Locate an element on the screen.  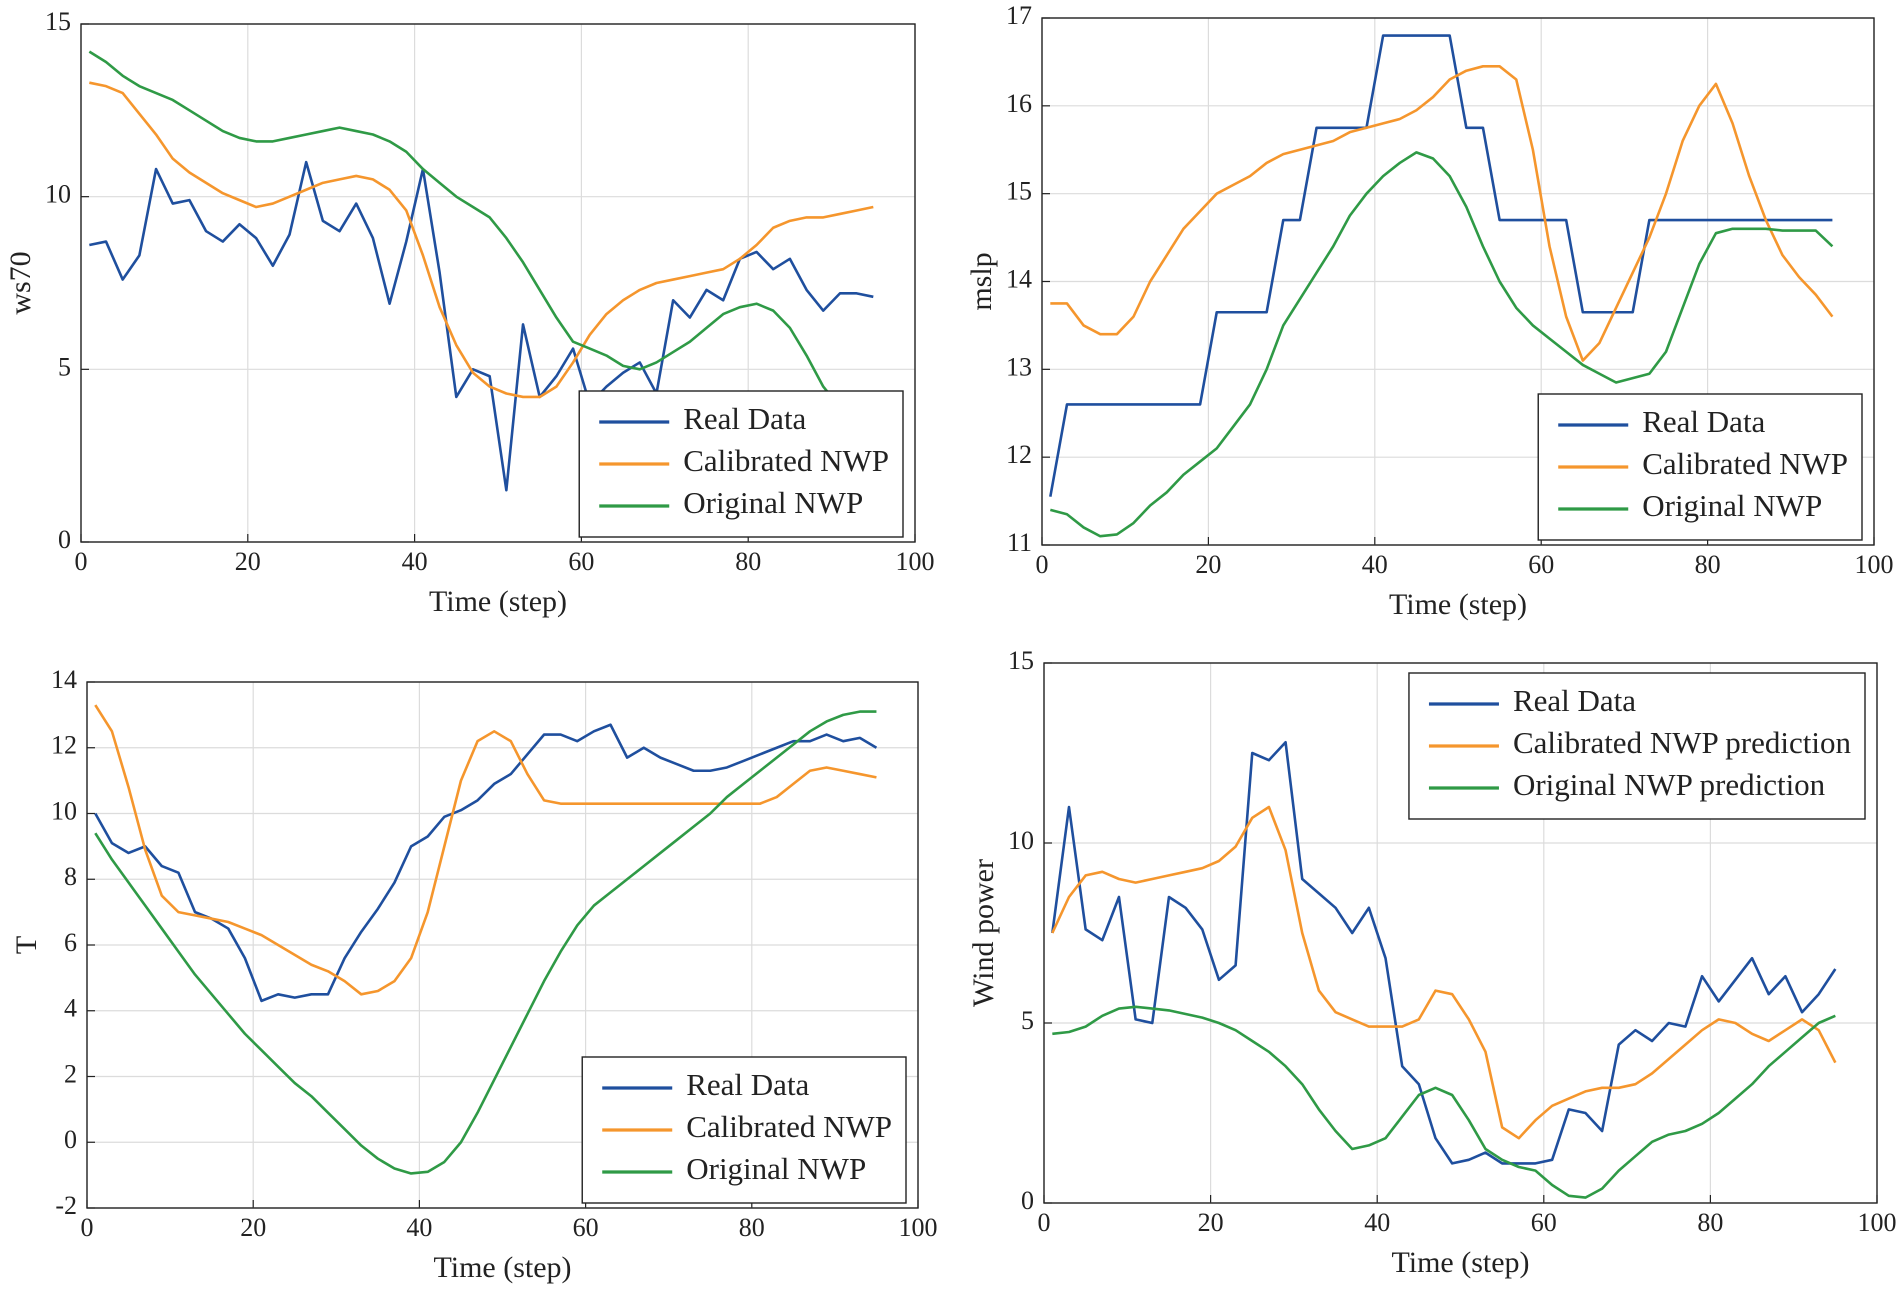
y-tick-label: 11 is located at coordinates (1019, 542).